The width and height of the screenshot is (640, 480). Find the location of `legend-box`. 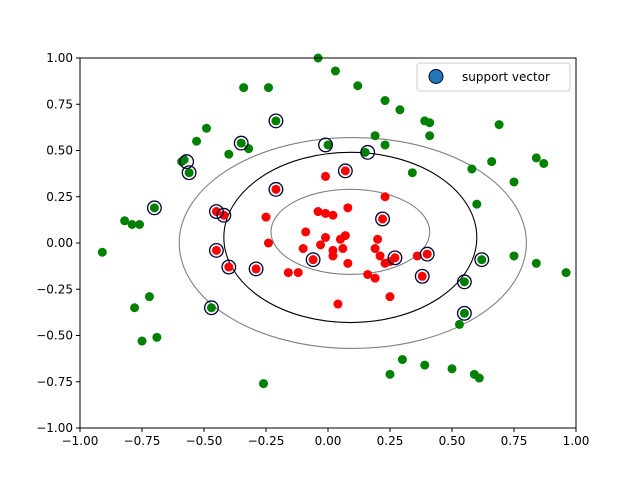

legend-box is located at coordinates (493, 77).